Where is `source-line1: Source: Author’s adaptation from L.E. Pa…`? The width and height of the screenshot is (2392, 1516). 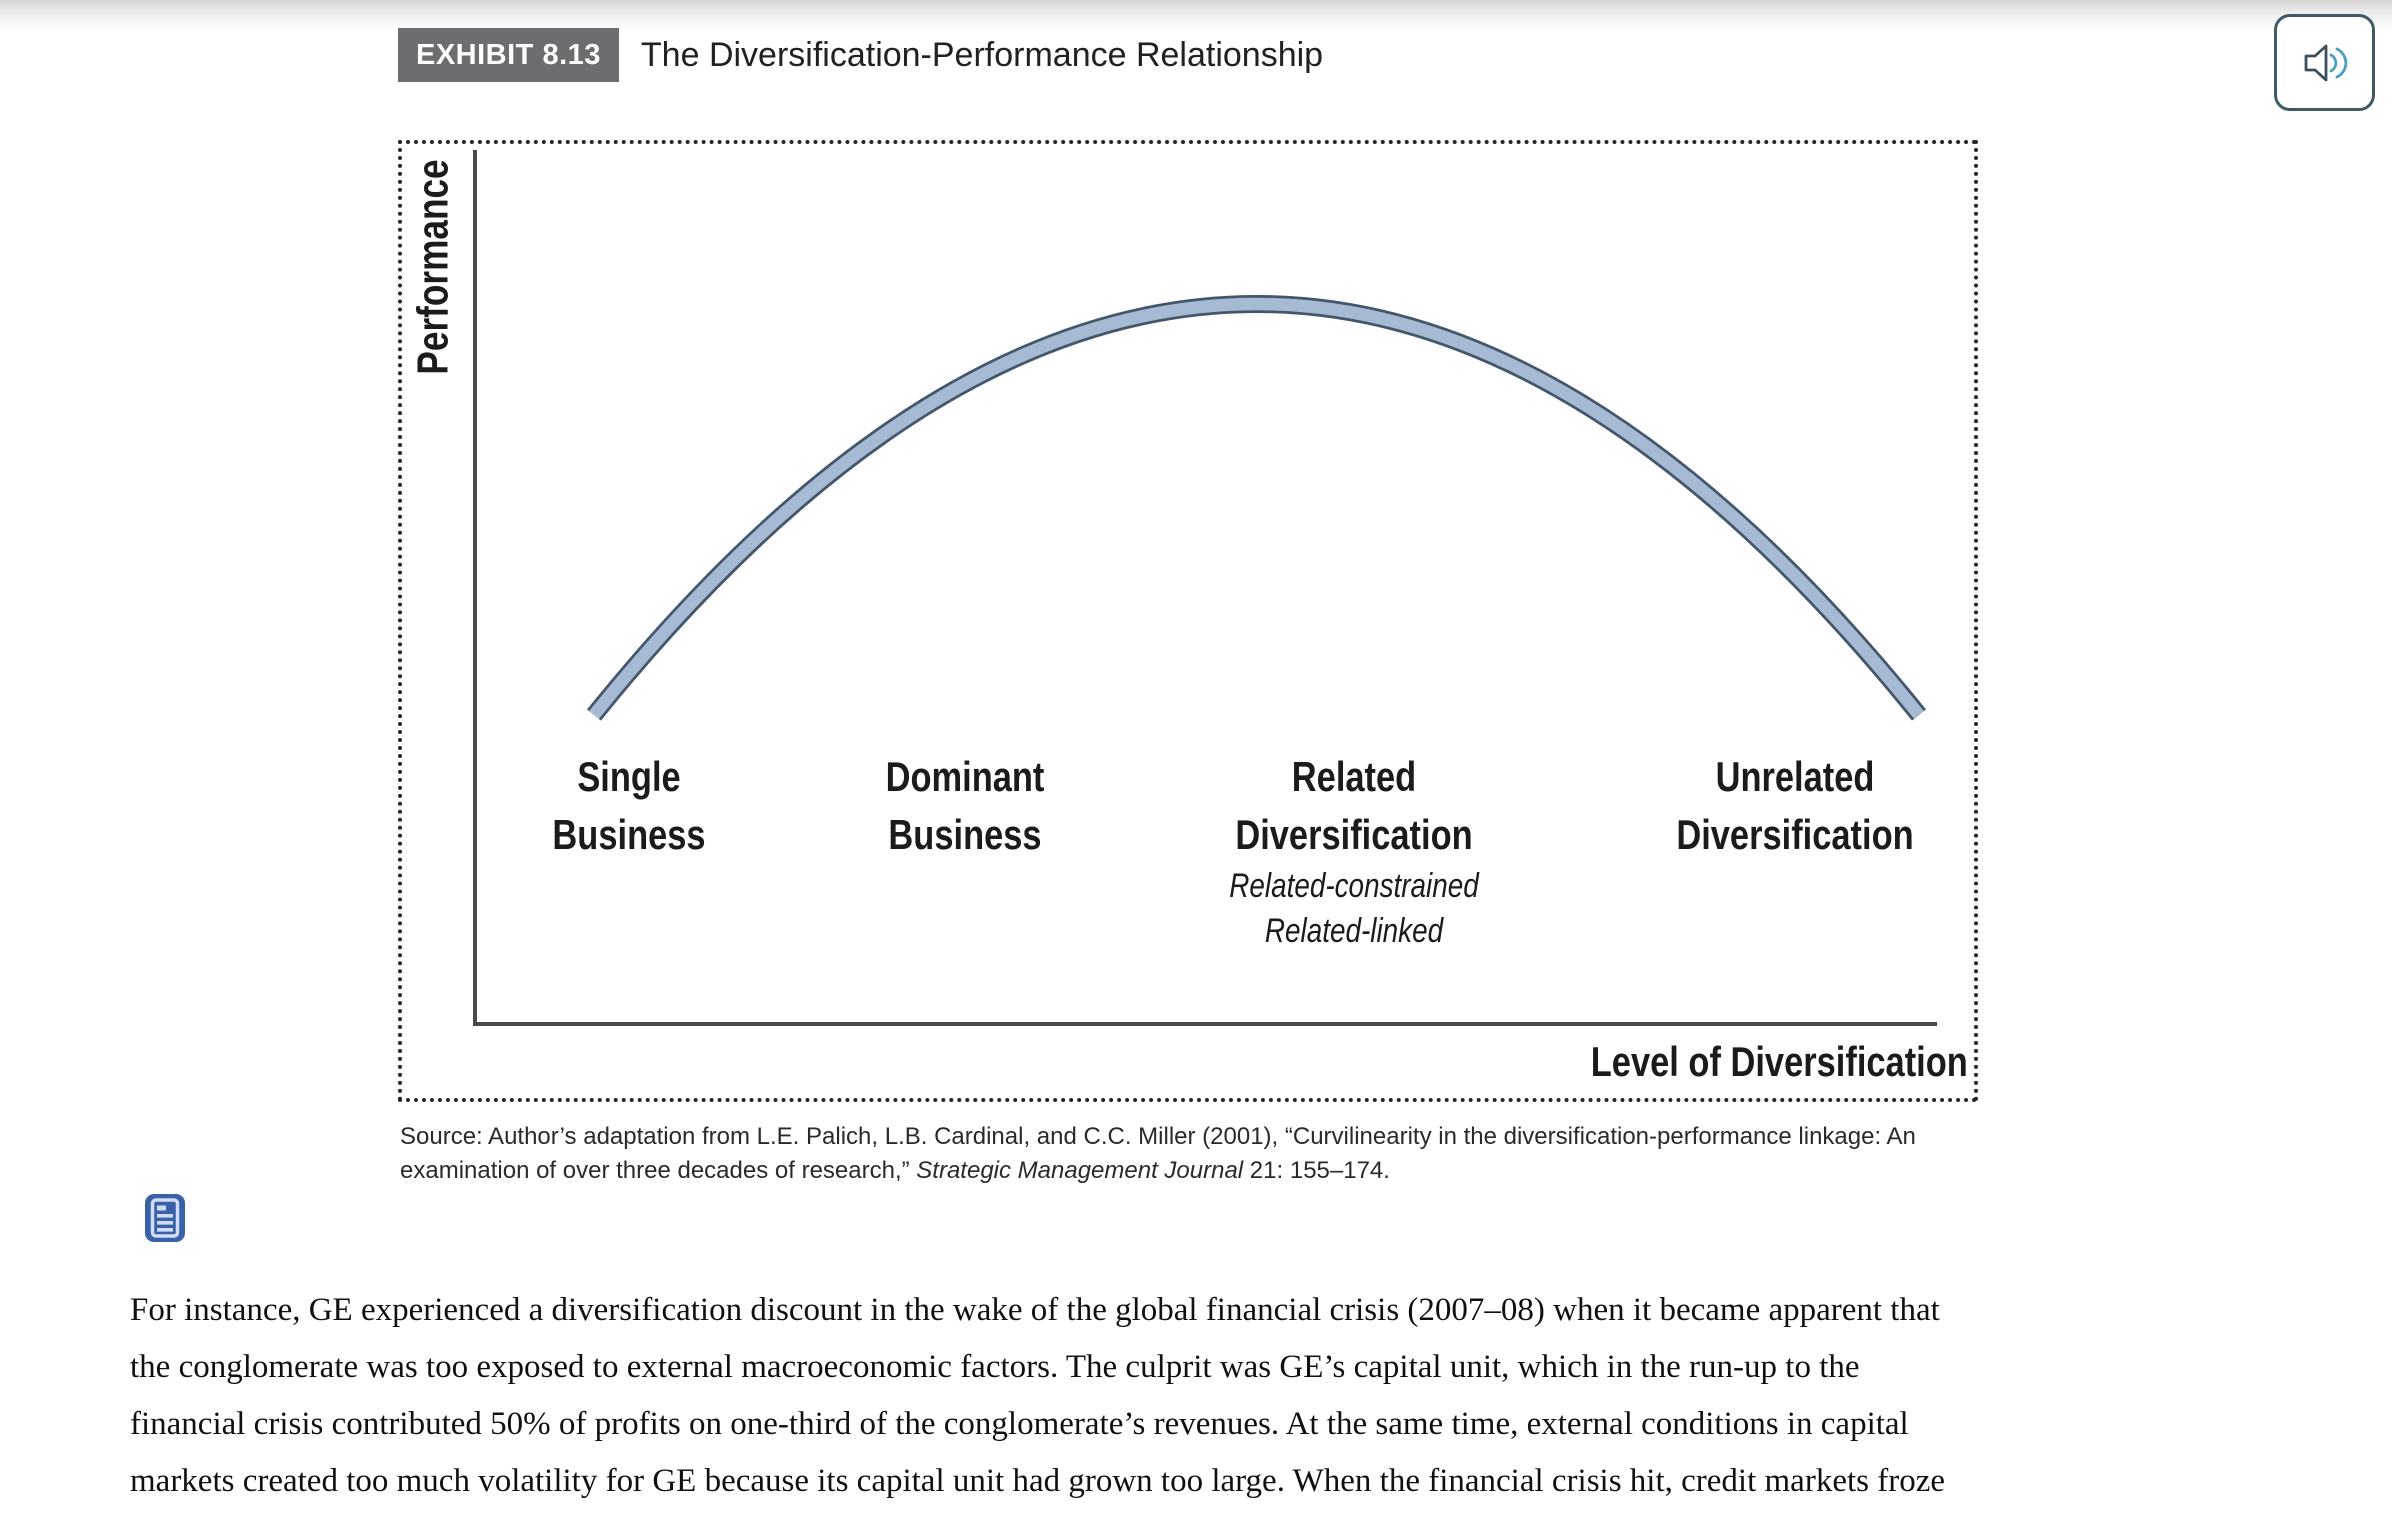 source-line1: Source: Author’s adaptation from L.E. Pa… is located at coordinates (1158, 1136).